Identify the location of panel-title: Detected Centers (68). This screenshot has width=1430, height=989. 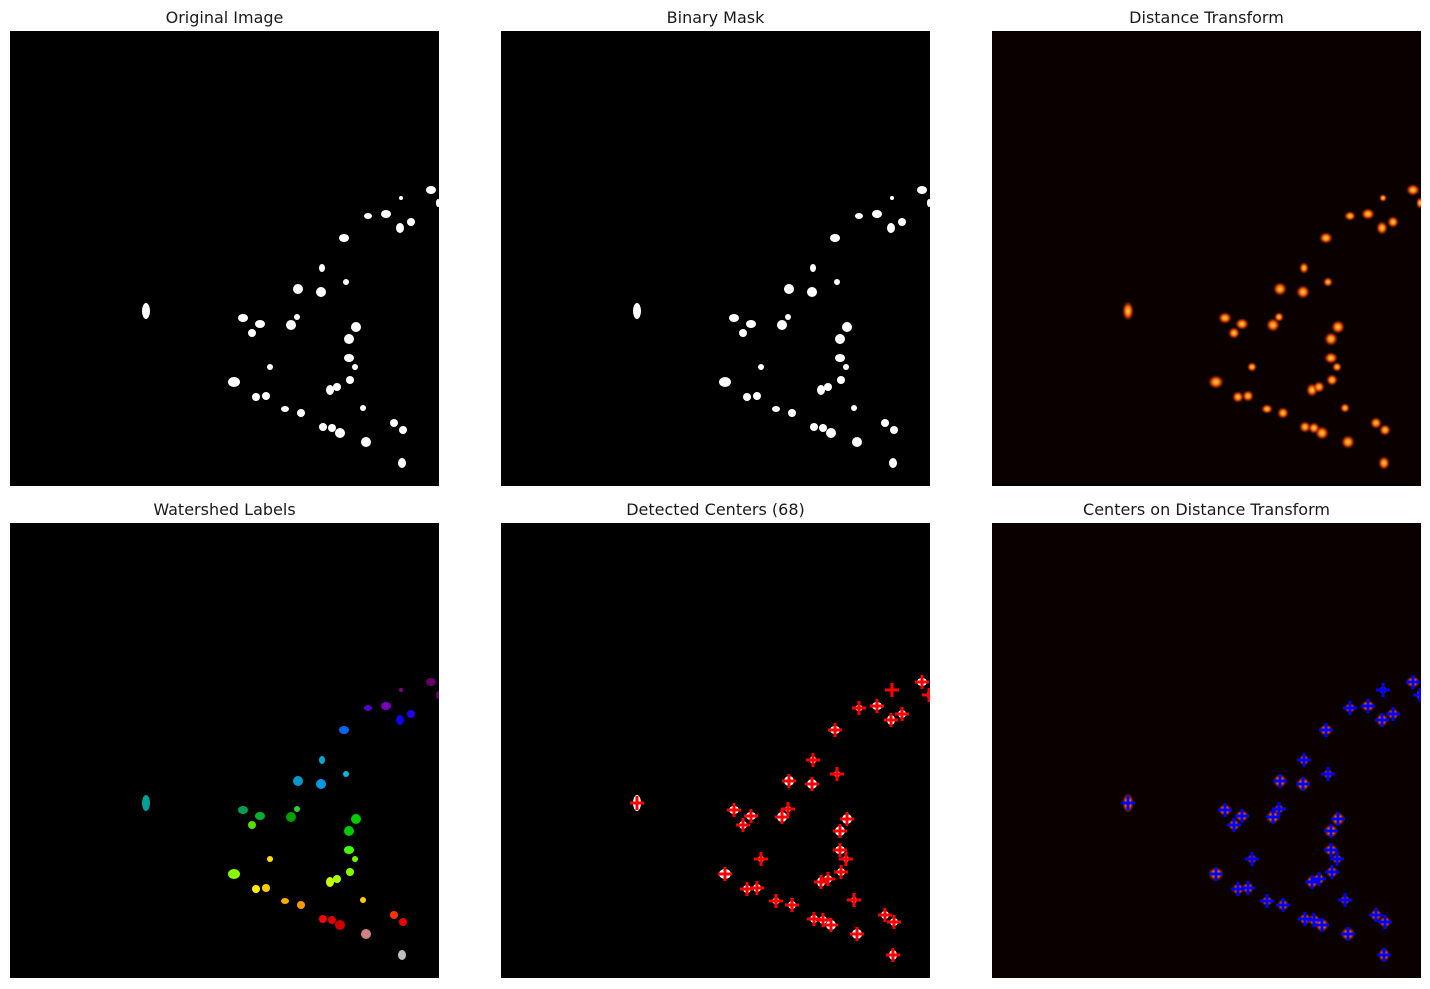
(715, 509).